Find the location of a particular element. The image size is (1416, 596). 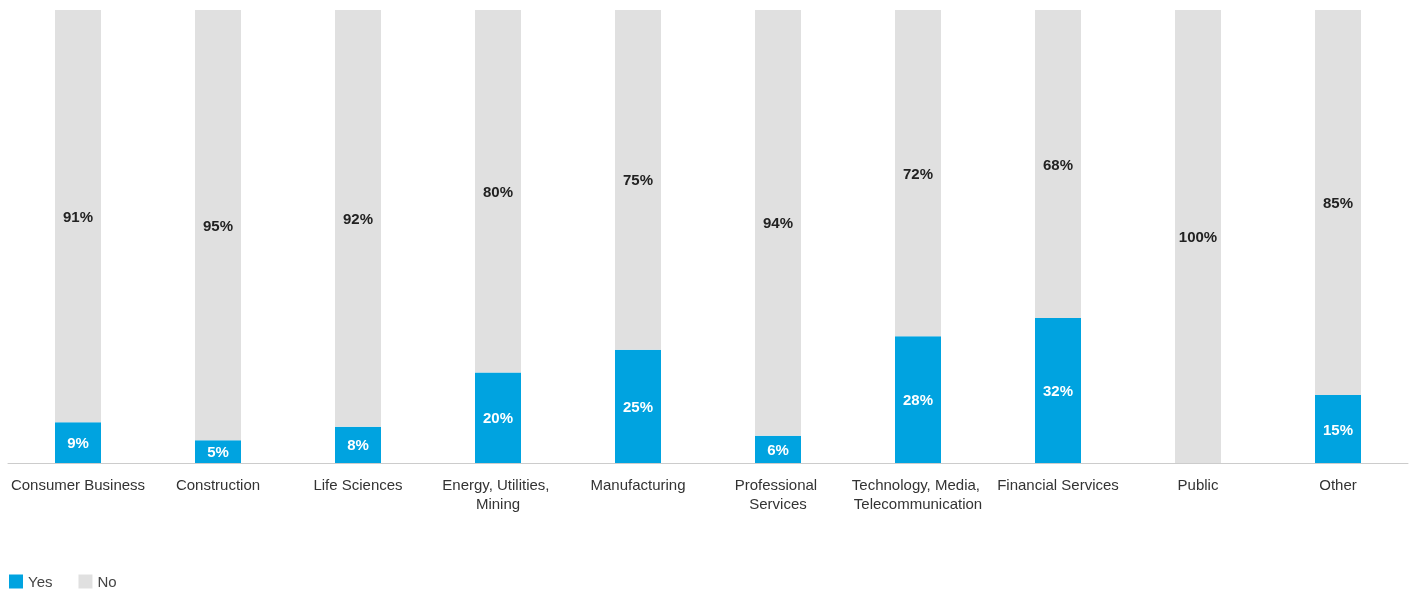

data-label: 100% is located at coordinates (1198, 236).